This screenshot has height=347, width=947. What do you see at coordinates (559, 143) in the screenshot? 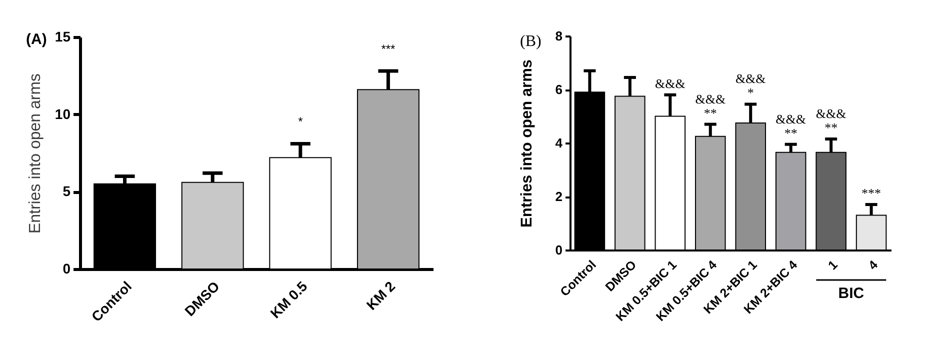
I see `y-tick-label: 4` at bounding box center [559, 143].